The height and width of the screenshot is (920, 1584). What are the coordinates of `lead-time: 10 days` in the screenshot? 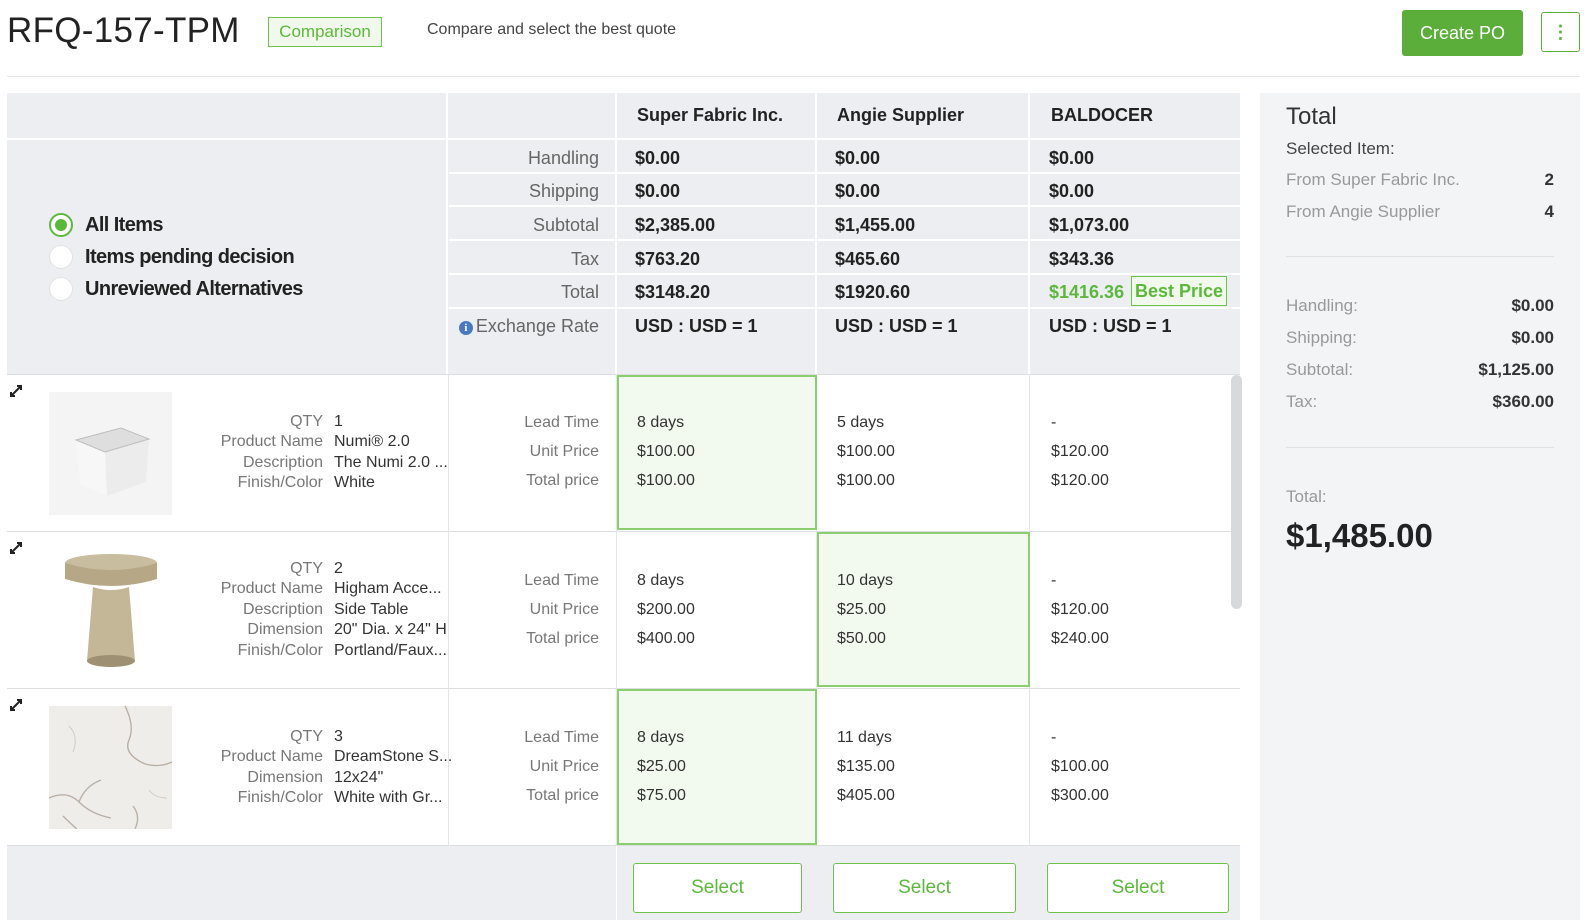 It's located at (865, 580).